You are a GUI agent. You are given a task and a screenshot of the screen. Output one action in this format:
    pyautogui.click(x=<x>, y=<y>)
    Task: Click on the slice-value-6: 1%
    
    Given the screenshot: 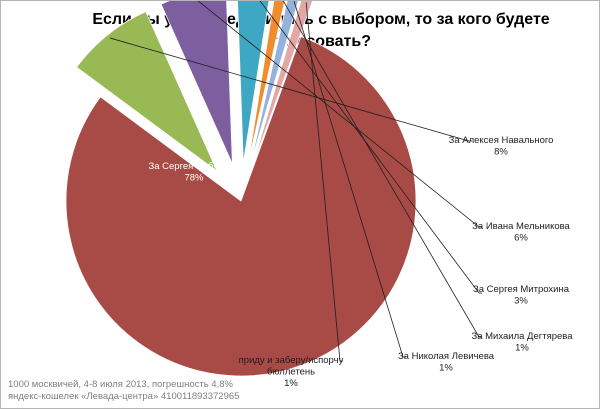 What is the action you would take?
    pyautogui.click(x=446, y=368)
    